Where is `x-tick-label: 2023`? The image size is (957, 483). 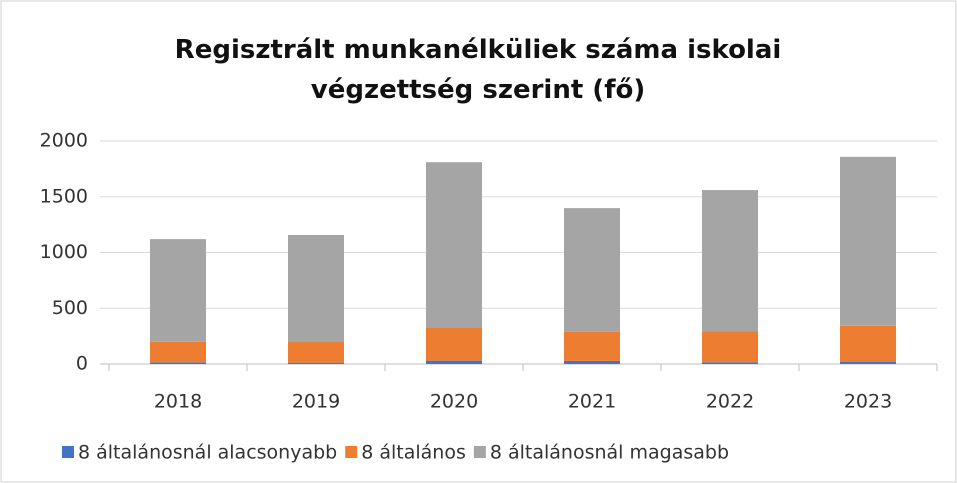
x-tick-label: 2023 is located at coordinates (868, 402).